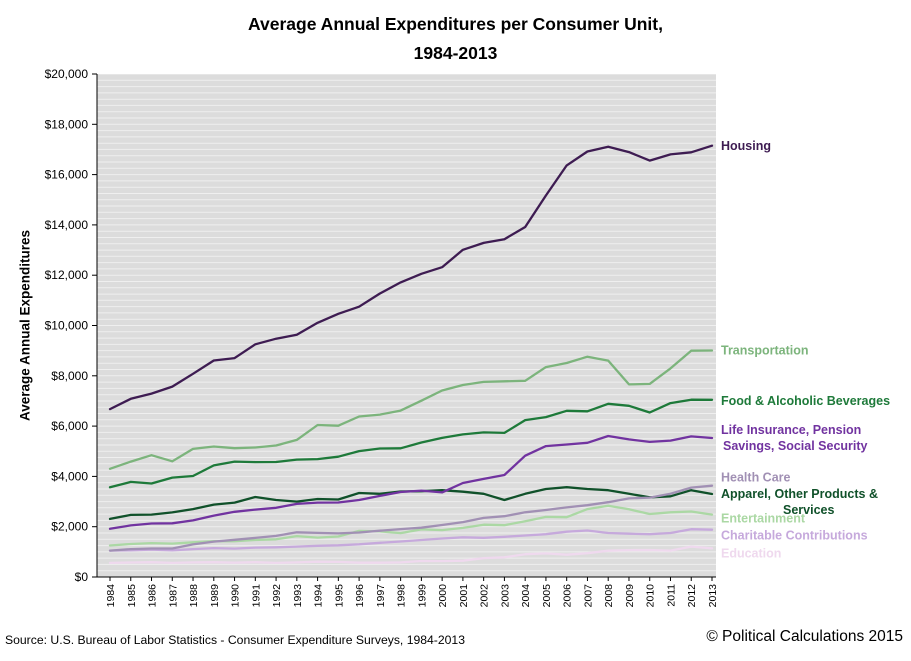  Describe the element at coordinates (194, 596) in the screenshot. I see `x-tick-label: 1988` at that location.